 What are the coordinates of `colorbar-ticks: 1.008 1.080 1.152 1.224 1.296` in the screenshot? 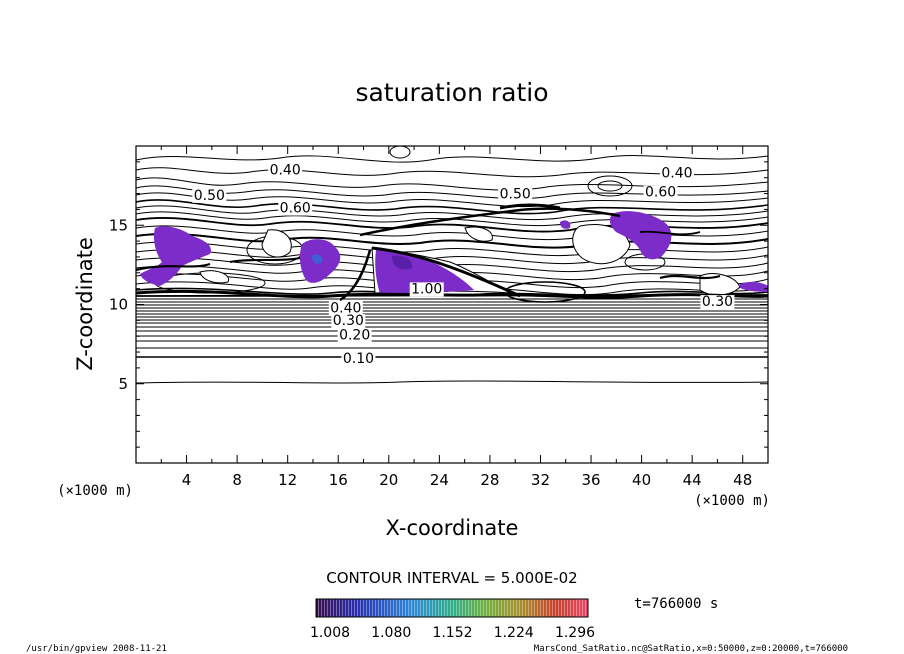 It's located at (452, 633).